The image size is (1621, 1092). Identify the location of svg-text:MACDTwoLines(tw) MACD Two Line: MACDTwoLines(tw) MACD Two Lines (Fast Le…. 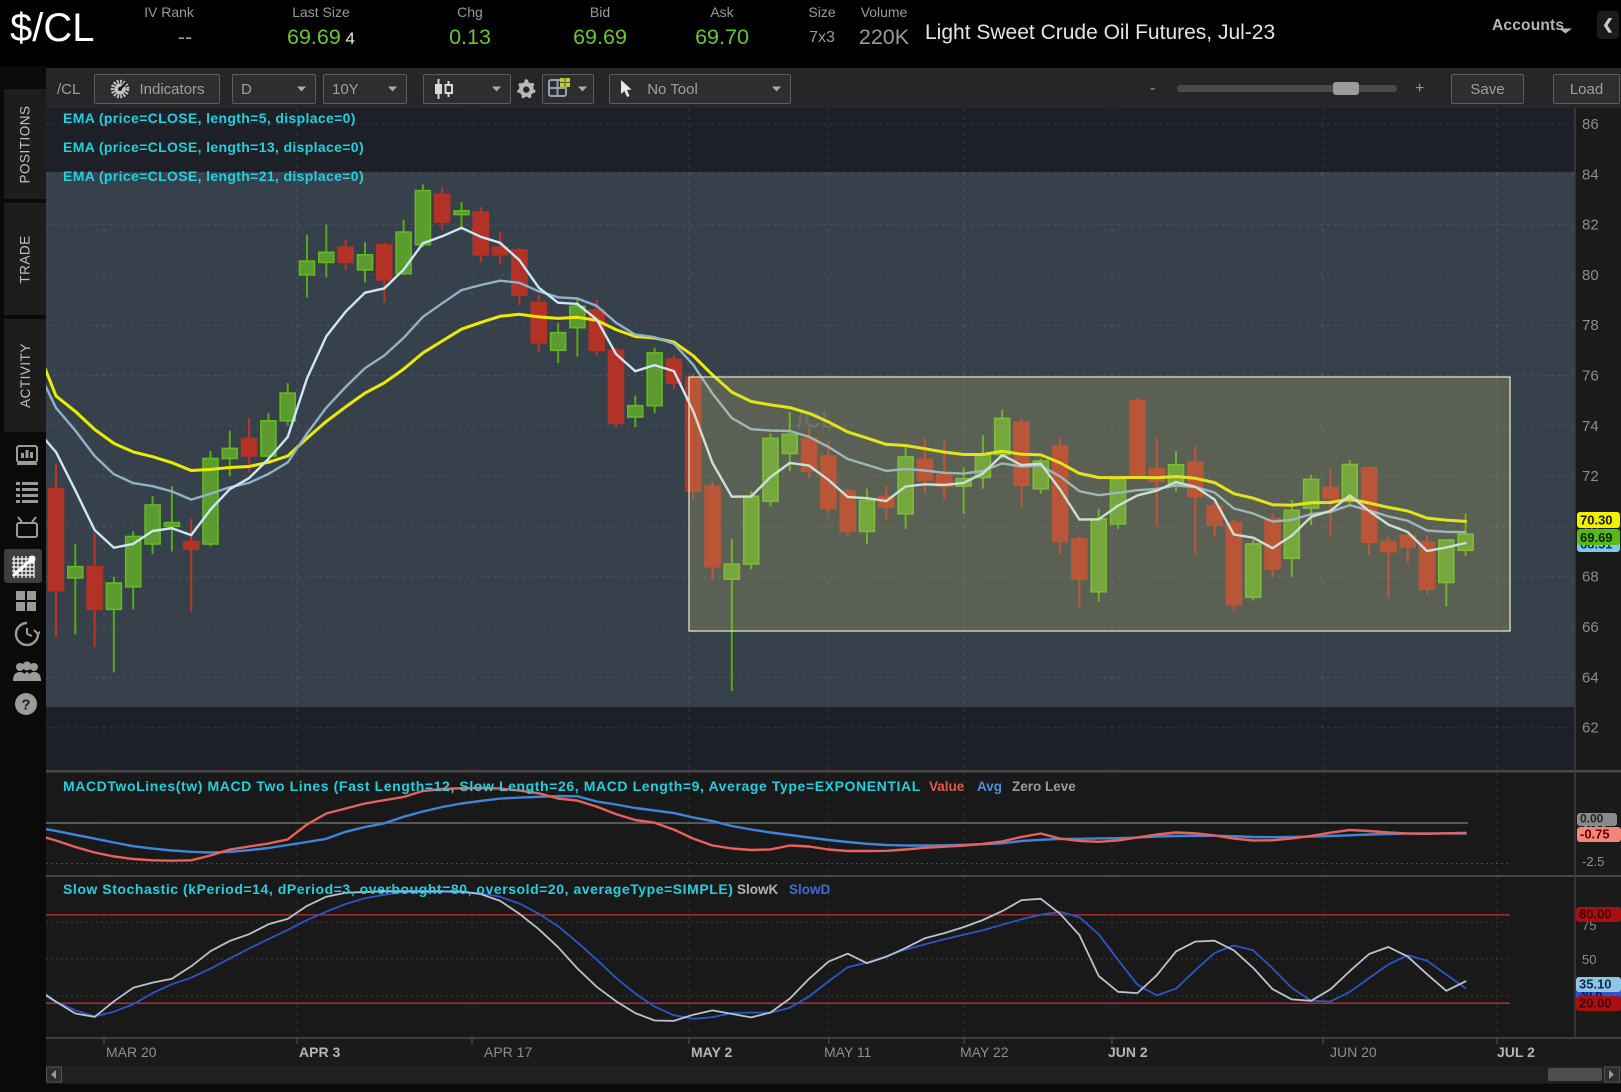
(492, 786).